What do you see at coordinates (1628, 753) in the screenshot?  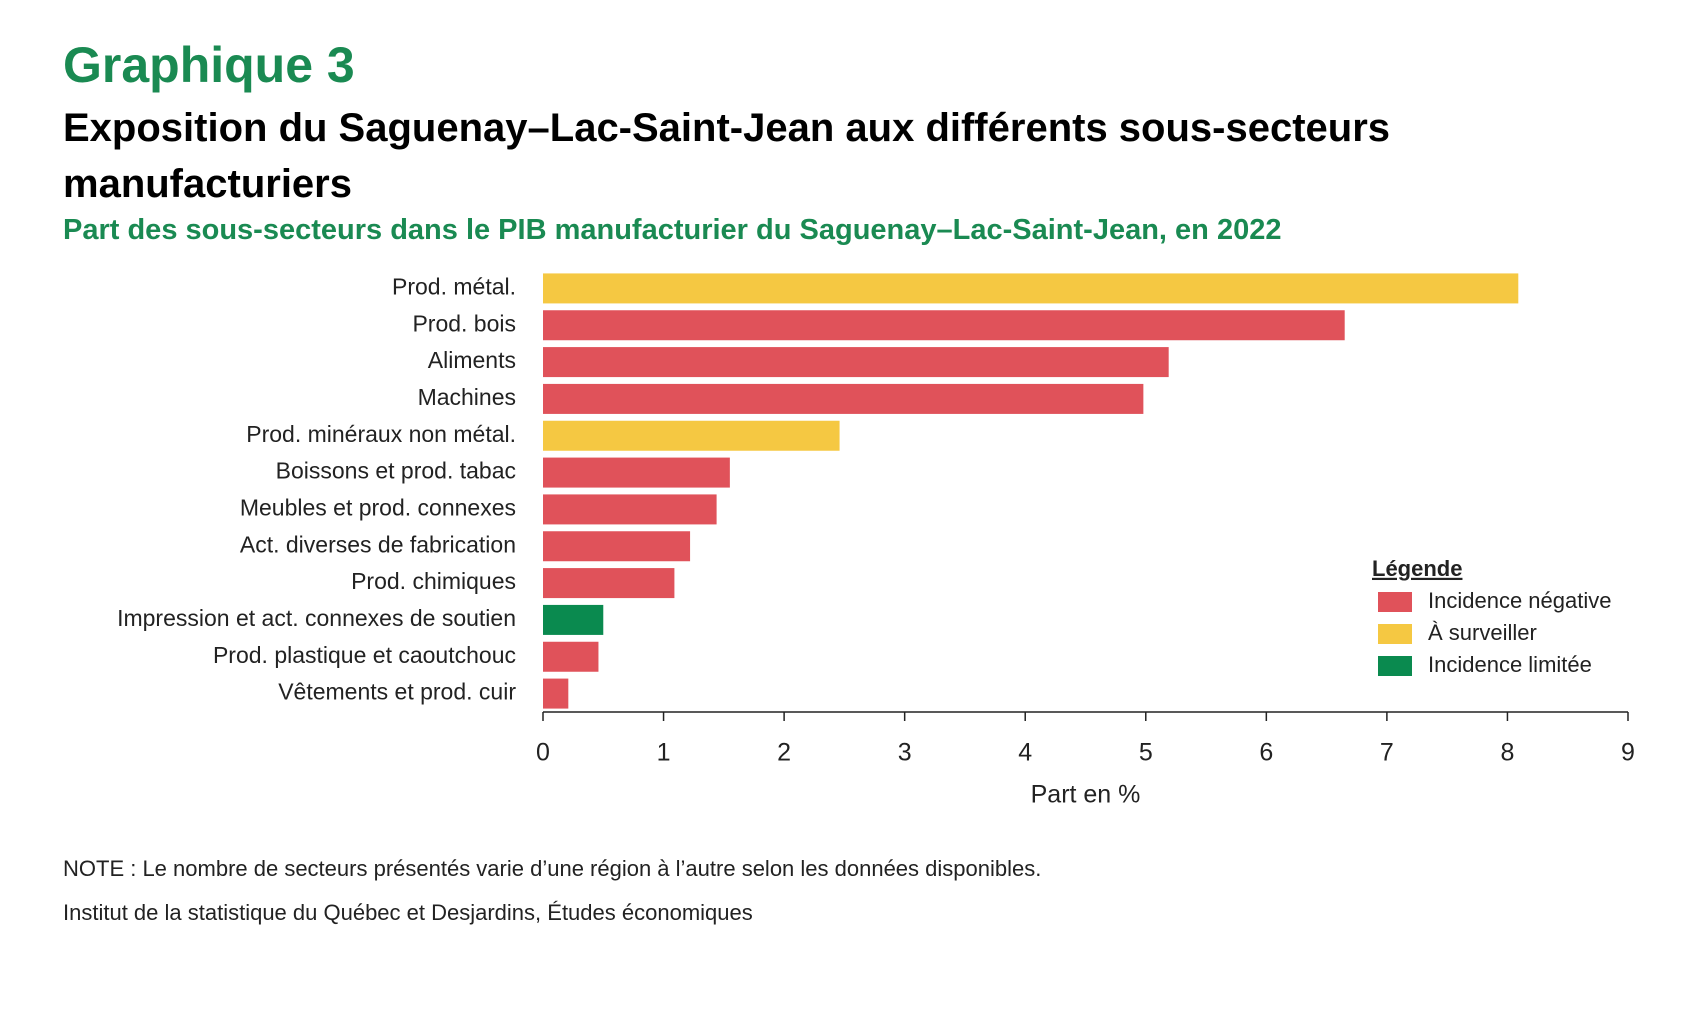 I see `x-tick-label: 9` at bounding box center [1628, 753].